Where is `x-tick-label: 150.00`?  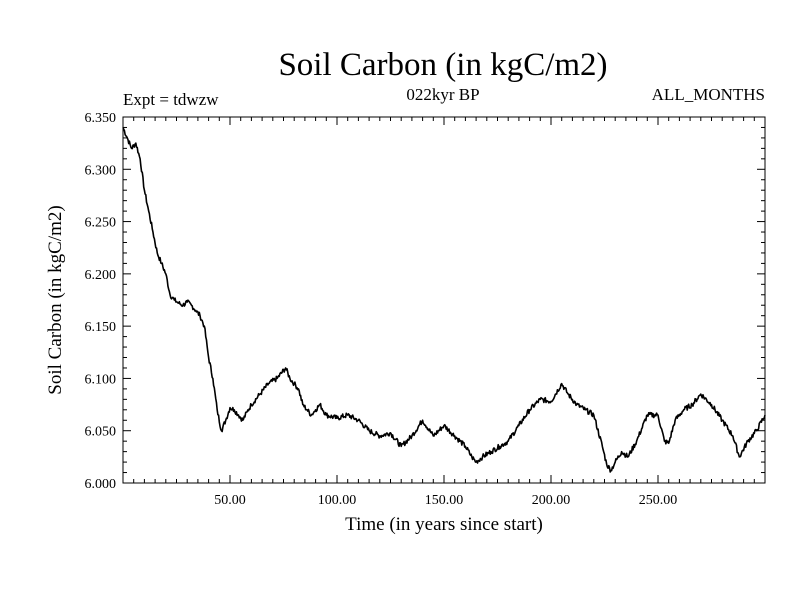
x-tick-label: 150.00 is located at coordinates (444, 500).